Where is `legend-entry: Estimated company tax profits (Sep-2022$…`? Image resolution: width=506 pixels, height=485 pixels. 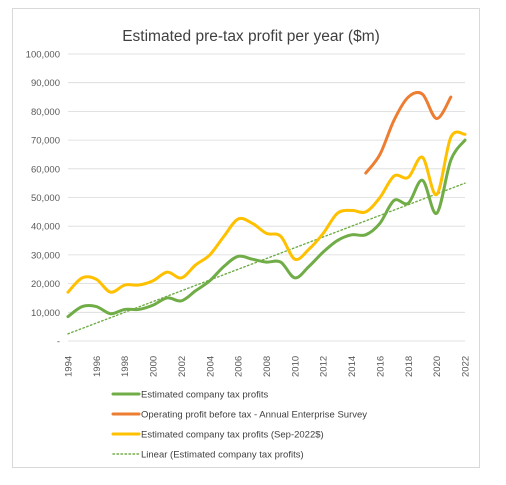
legend-entry: Estimated company tax profits (Sep-2022$… is located at coordinates (232, 435).